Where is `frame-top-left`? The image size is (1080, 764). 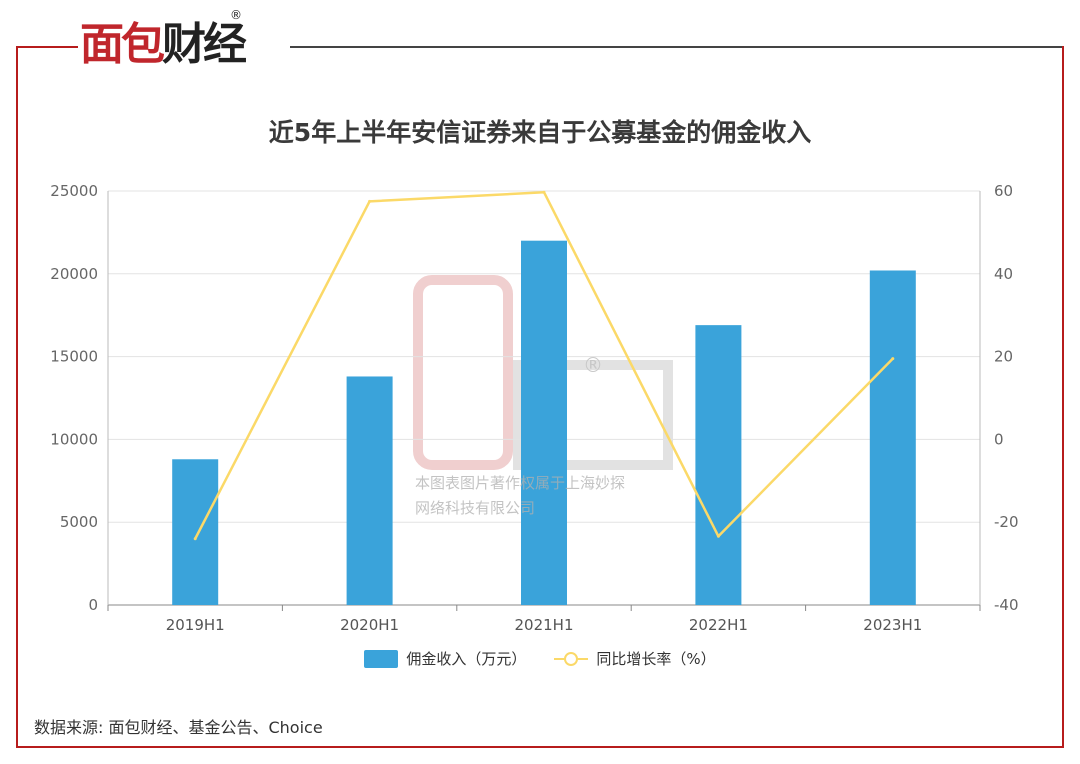
frame-top-left is located at coordinates (47, 47).